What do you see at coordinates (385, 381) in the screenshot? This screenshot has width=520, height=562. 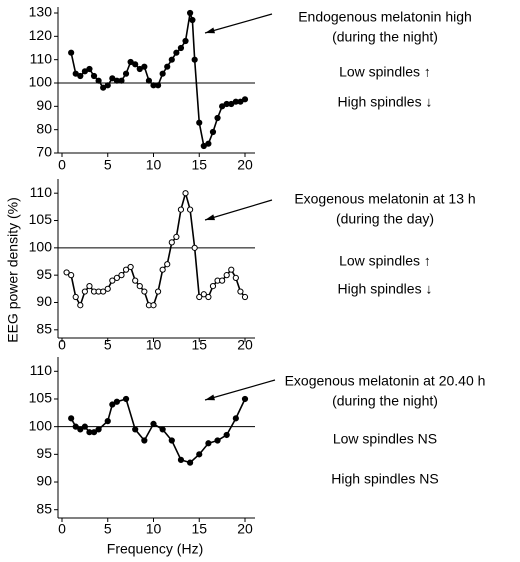 I see `annotation: Exogenous melatonin at 20.40 h` at bounding box center [385, 381].